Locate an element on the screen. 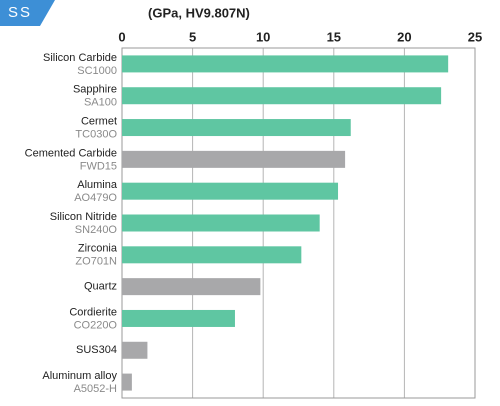 This screenshot has height=406, width=500. section-tab is located at coordinates (27, 13).